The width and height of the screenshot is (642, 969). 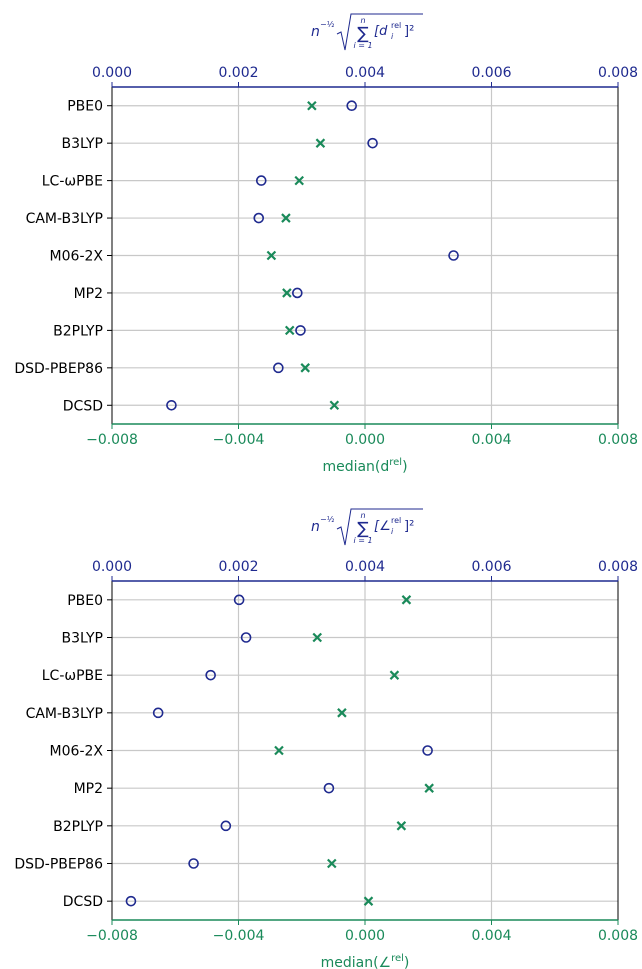 I want to click on bottom-axis-label-sup: rel, so click(x=397, y=958).